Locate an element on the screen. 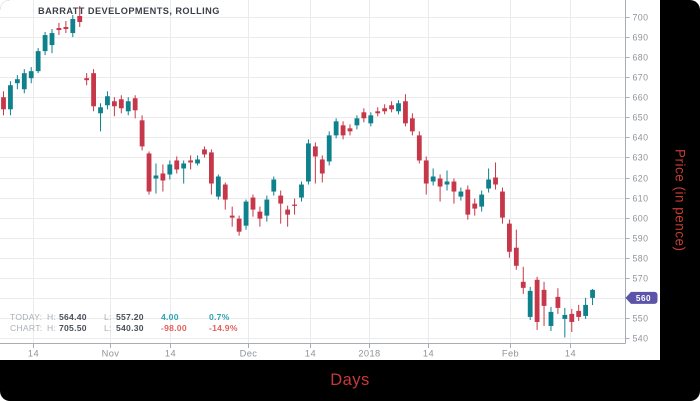  today-label: TODAY: is located at coordinates (26, 317).